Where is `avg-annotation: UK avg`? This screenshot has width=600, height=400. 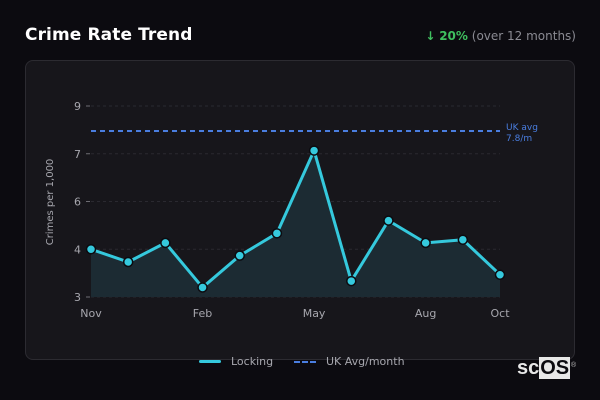 avg-annotation: UK avg is located at coordinates (522, 128).